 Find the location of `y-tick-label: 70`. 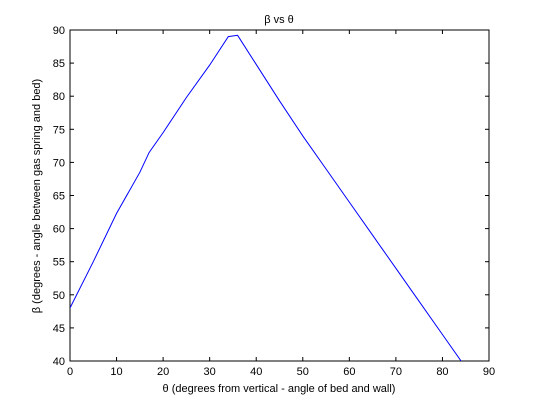

y-tick-label: 70 is located at coordinates (59, 163).